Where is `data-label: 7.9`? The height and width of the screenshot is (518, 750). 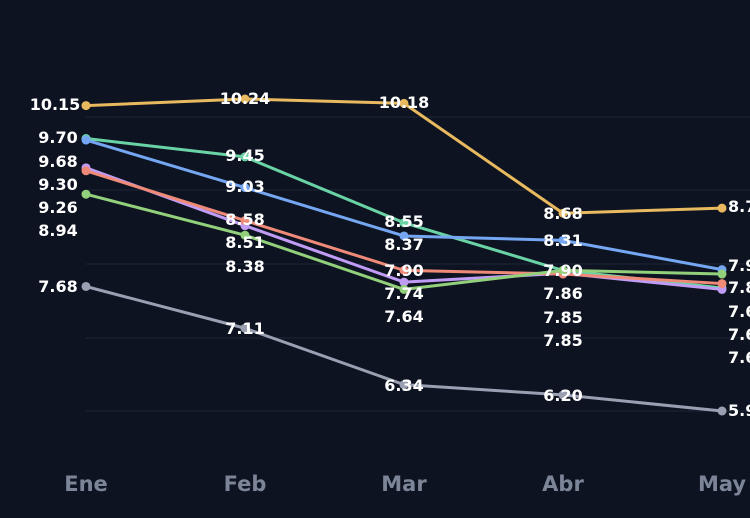 data-label: 7.9 is located at coordinates (739, 265).